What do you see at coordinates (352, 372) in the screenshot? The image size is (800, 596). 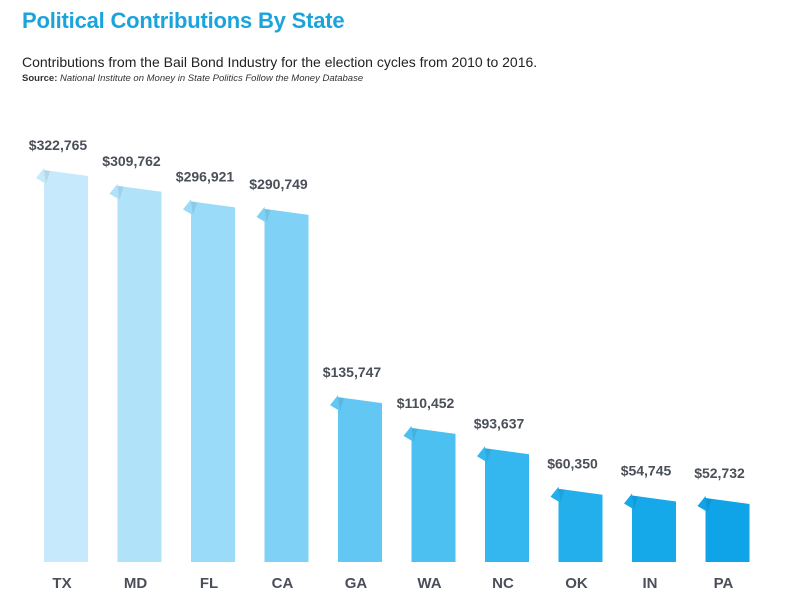 I see `value-label-ga: $135,747` at bounding box center [352, 372].